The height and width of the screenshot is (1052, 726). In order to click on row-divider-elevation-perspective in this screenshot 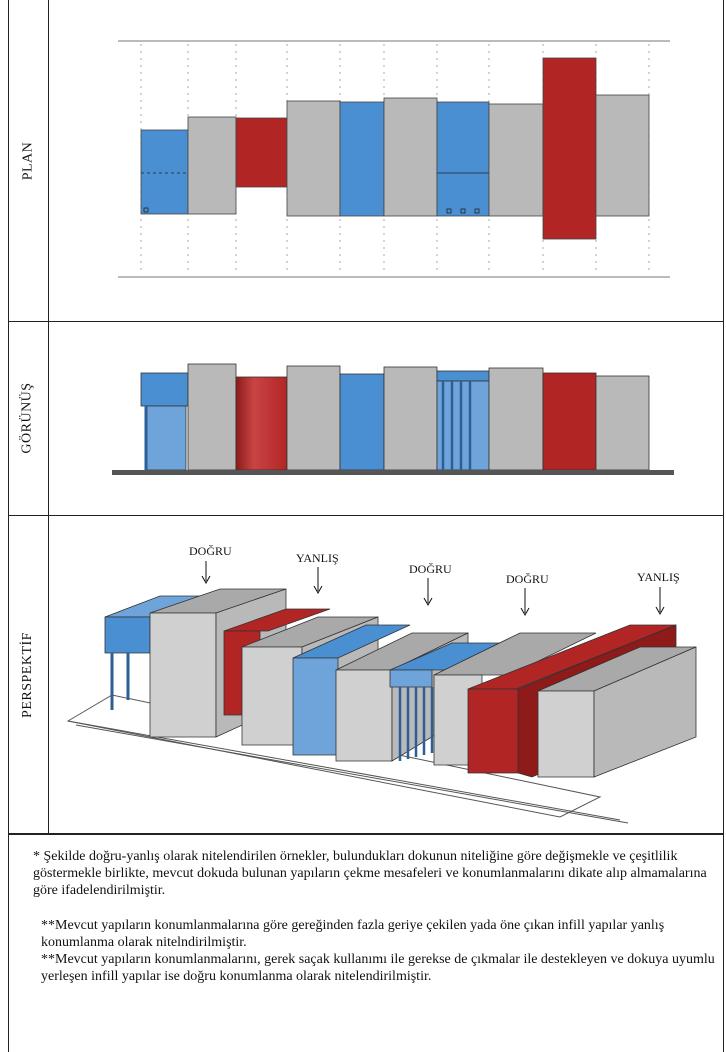, I will do `click(366, 515)`.